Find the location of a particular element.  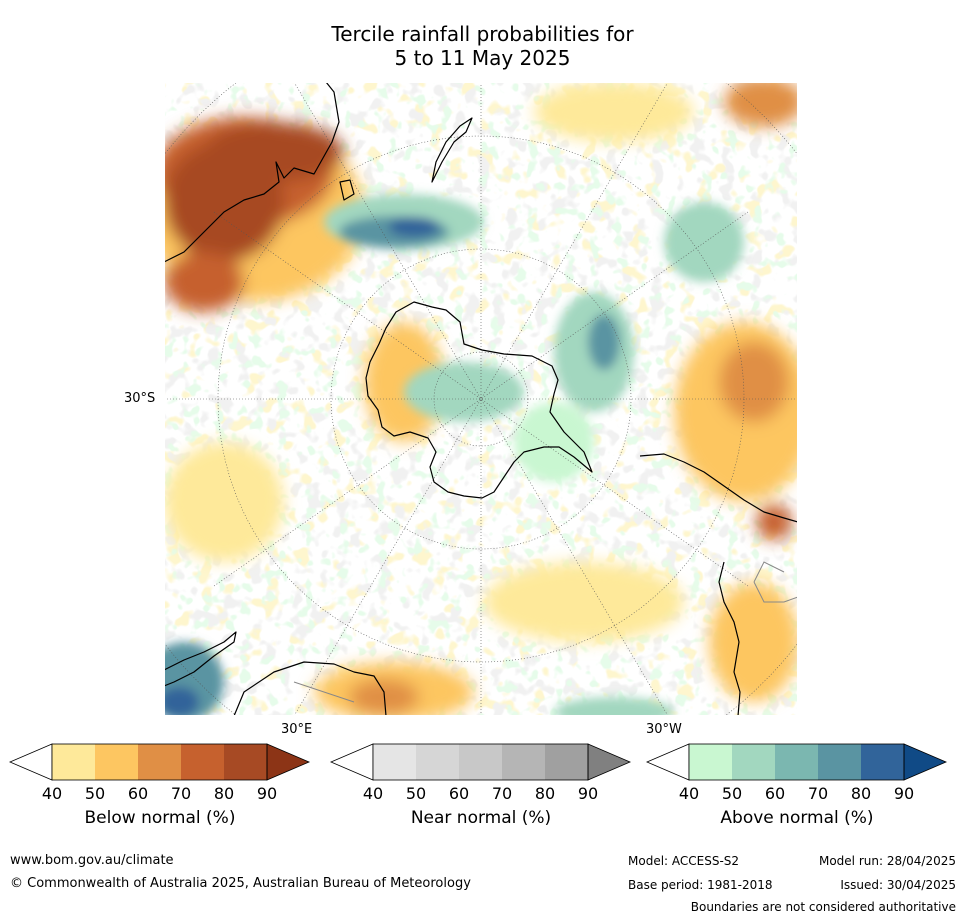

africa-outline is located at coordinates (310, 688).